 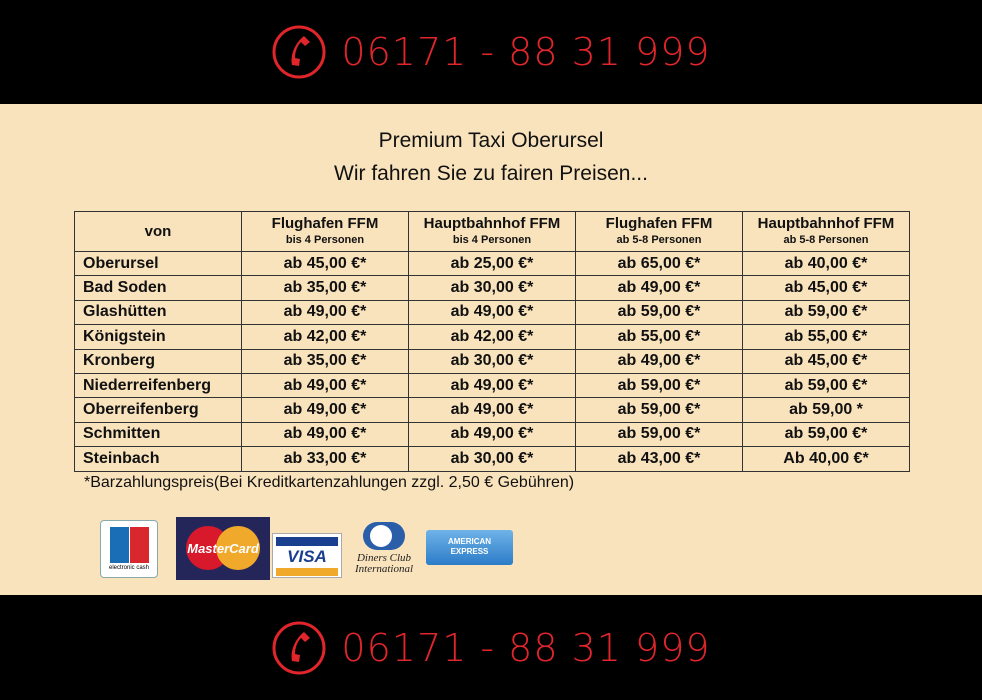 What do you see at coordinates (158, 263) in the screenshot?
I see `city-cell: Oberursel` at bounding box center [158, 263].